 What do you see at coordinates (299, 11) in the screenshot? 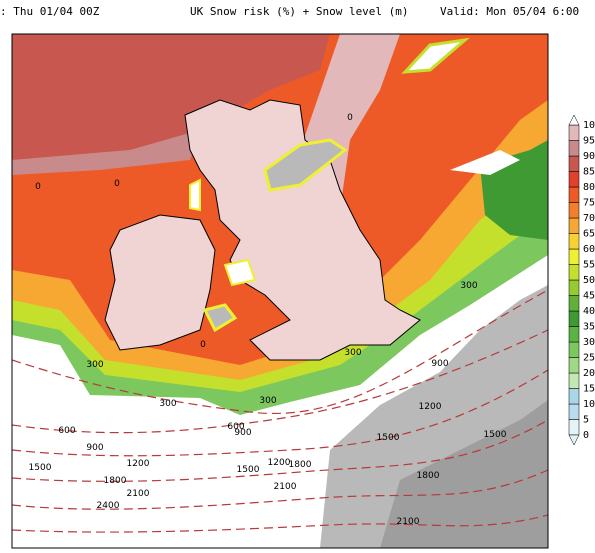
I see `header-title: UK Snow risk (%) + Snow level (m)` at bounding box center [299, 11].